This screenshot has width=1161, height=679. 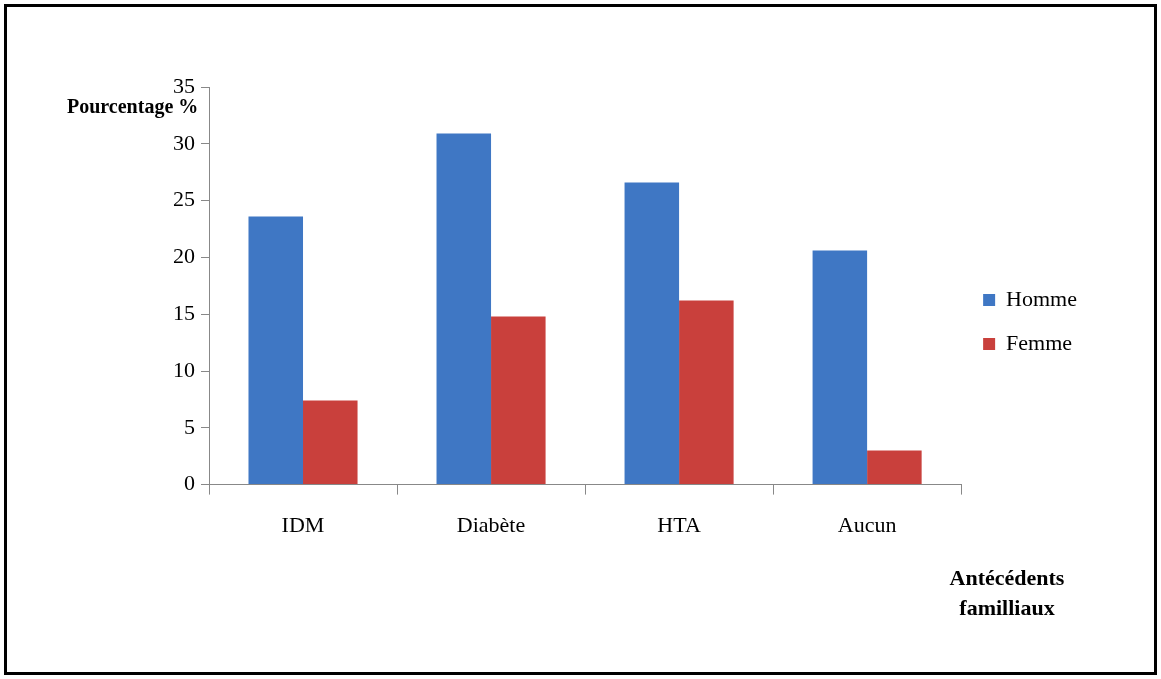 I want to click on y-axis-title: Pourcentage %, so click(x=133, y=106).